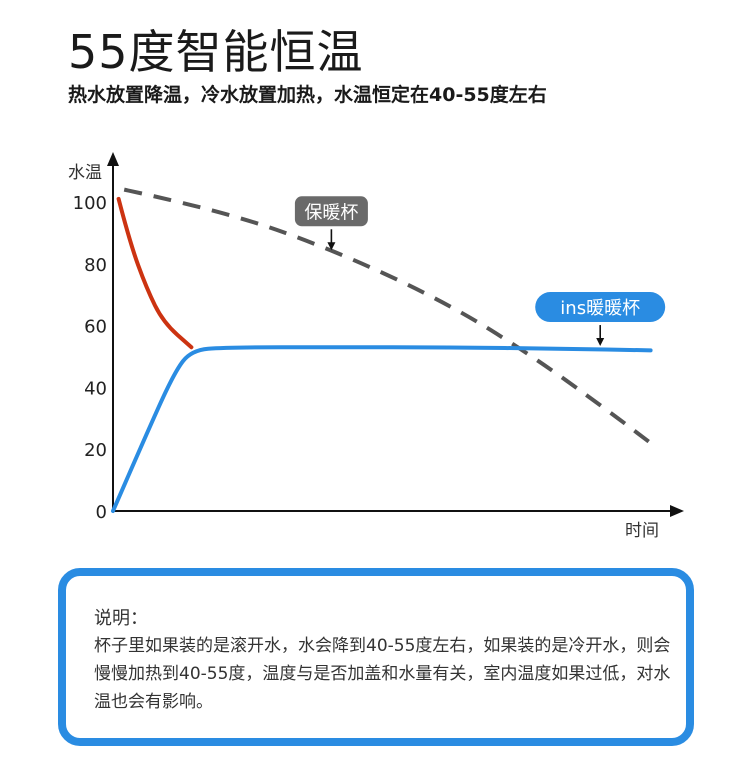  Describe the element at coordinates (90, 358) in the screenshot. I see `y-tick-labels: 0 20 40 60 80 100` at that location.